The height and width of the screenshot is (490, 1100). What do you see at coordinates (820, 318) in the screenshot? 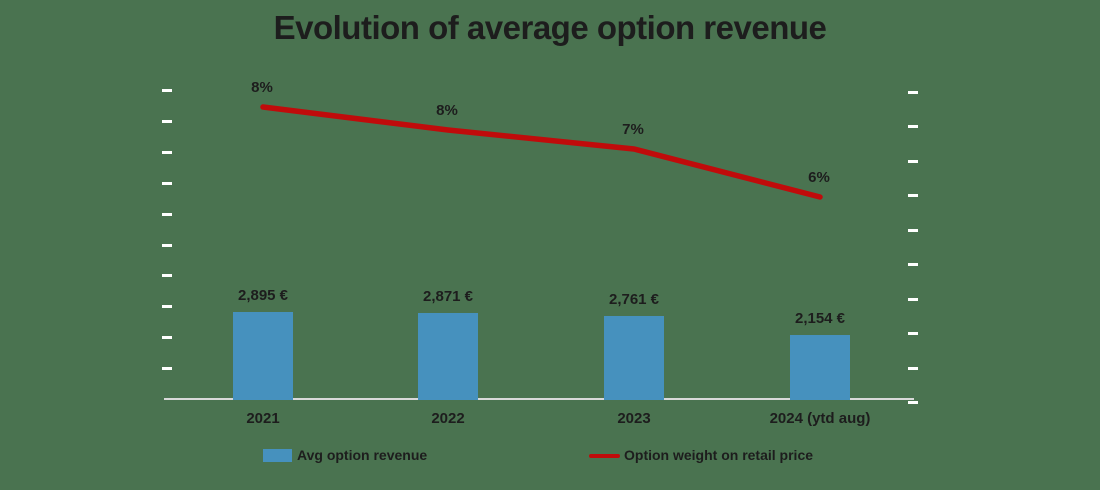
I see `bar-value-label: 2,154 €` at bounding box center [820, 318].